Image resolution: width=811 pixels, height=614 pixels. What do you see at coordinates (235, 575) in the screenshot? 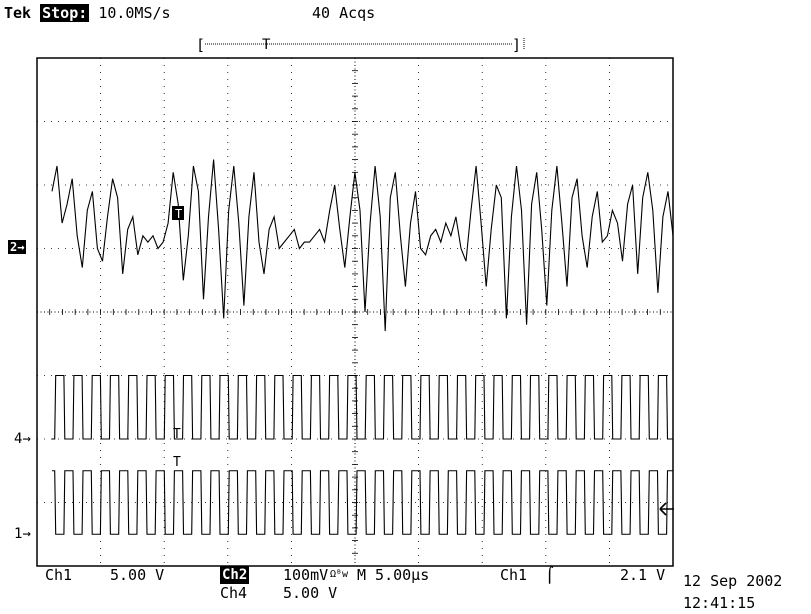
I see `ch2-label: Ch2` at bounding box center [235, 575].